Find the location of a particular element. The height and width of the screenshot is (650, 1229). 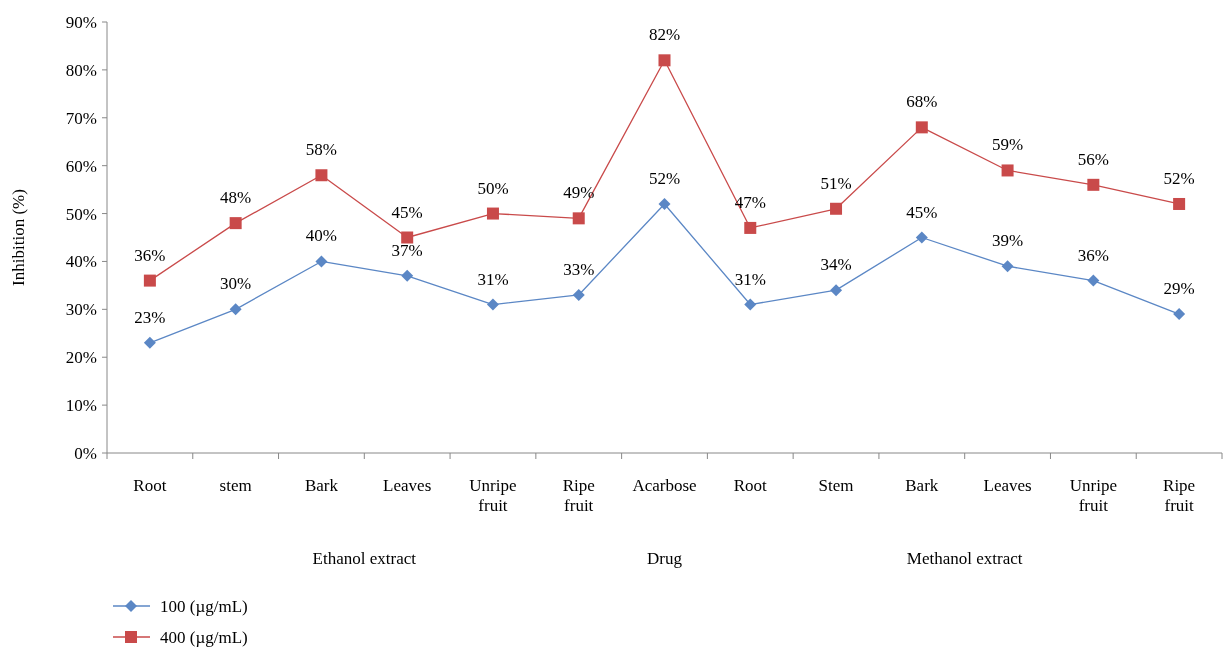

y-tick-label: 90% is located at coordinates (81, 22).